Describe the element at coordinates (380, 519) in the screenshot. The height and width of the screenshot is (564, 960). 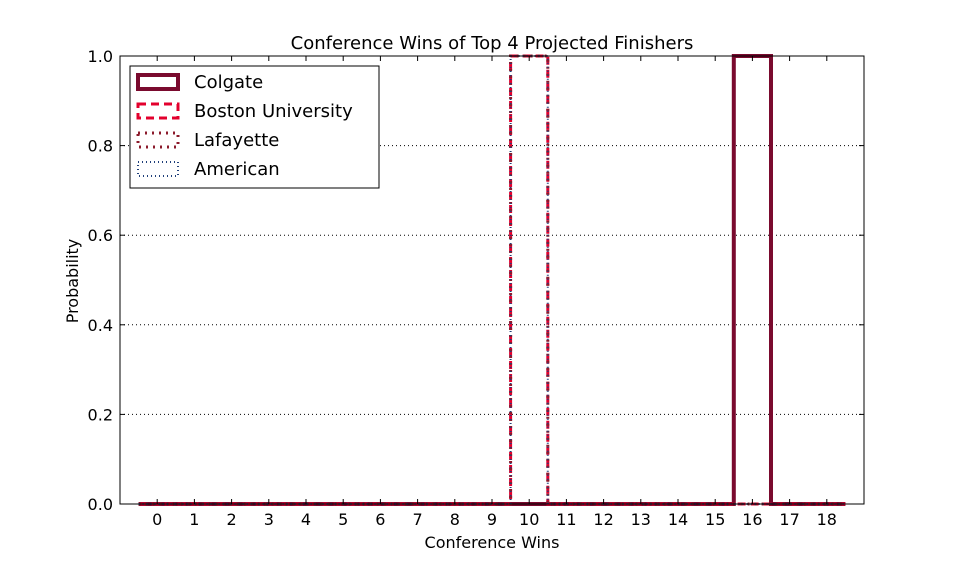
I see `x-tick-label-6: 6` at that location.